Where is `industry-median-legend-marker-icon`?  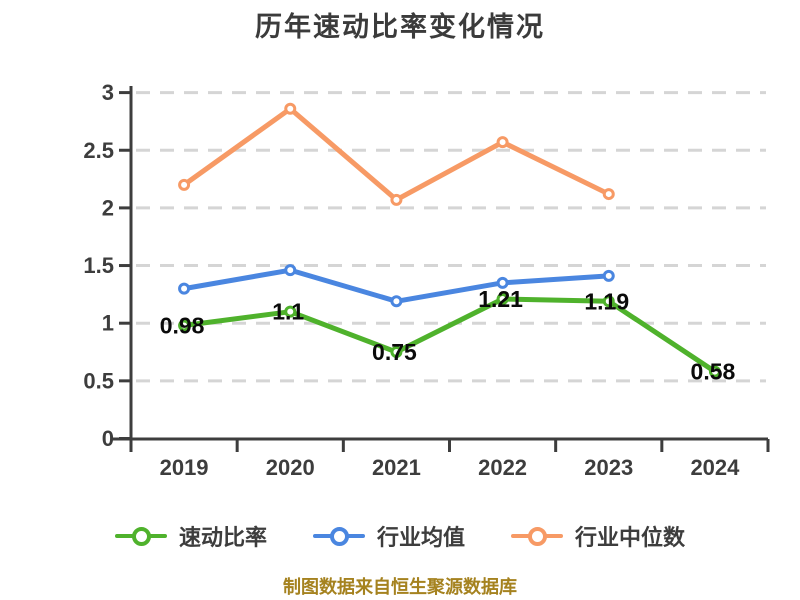 industry-median-legend-marker-icon is located at coordinates (537, 536).